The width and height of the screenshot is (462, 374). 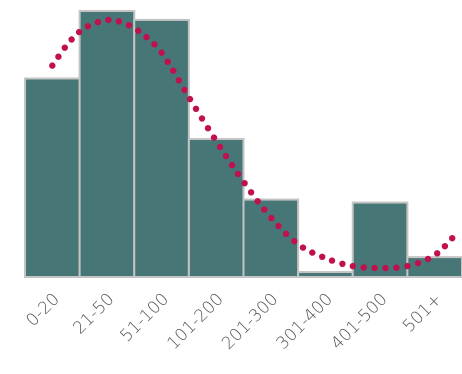 What do you see at coordinates (305, 321) in the screenshot?
I see `x-tick-label: 301-400` at bounding box center [305, 321].